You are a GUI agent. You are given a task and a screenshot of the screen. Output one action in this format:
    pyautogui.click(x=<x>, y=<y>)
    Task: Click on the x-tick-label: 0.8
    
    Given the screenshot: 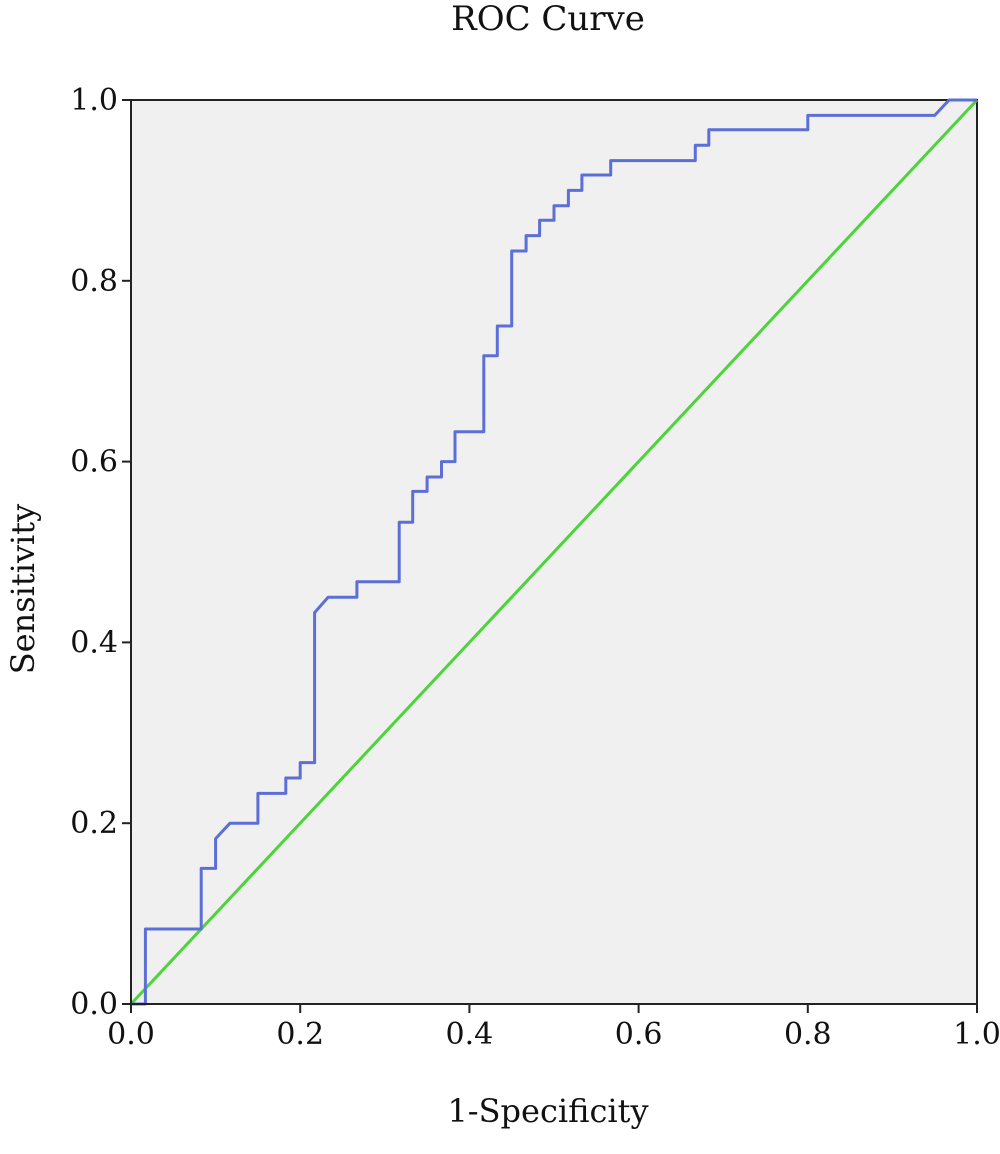 What is the action you would take?
    pyautogui.click(x=808, y=1034)
    